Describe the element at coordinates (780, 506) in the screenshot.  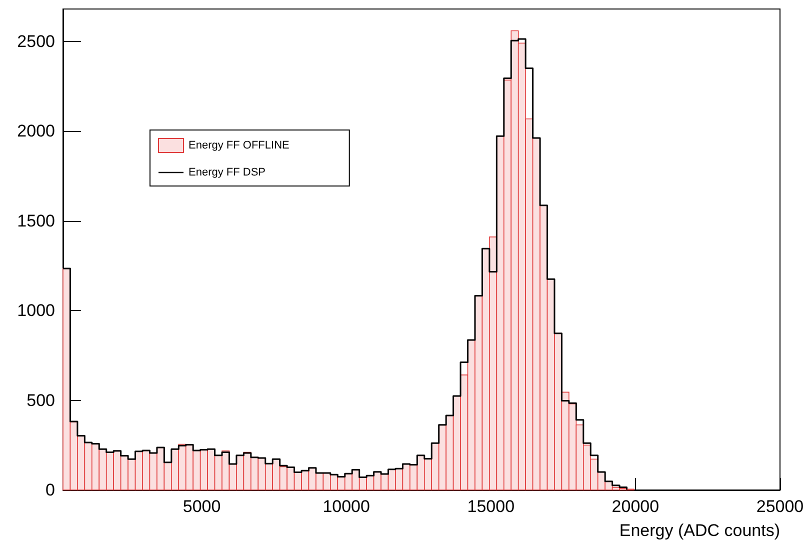
I see `x-tick-label: 25000` at that location.